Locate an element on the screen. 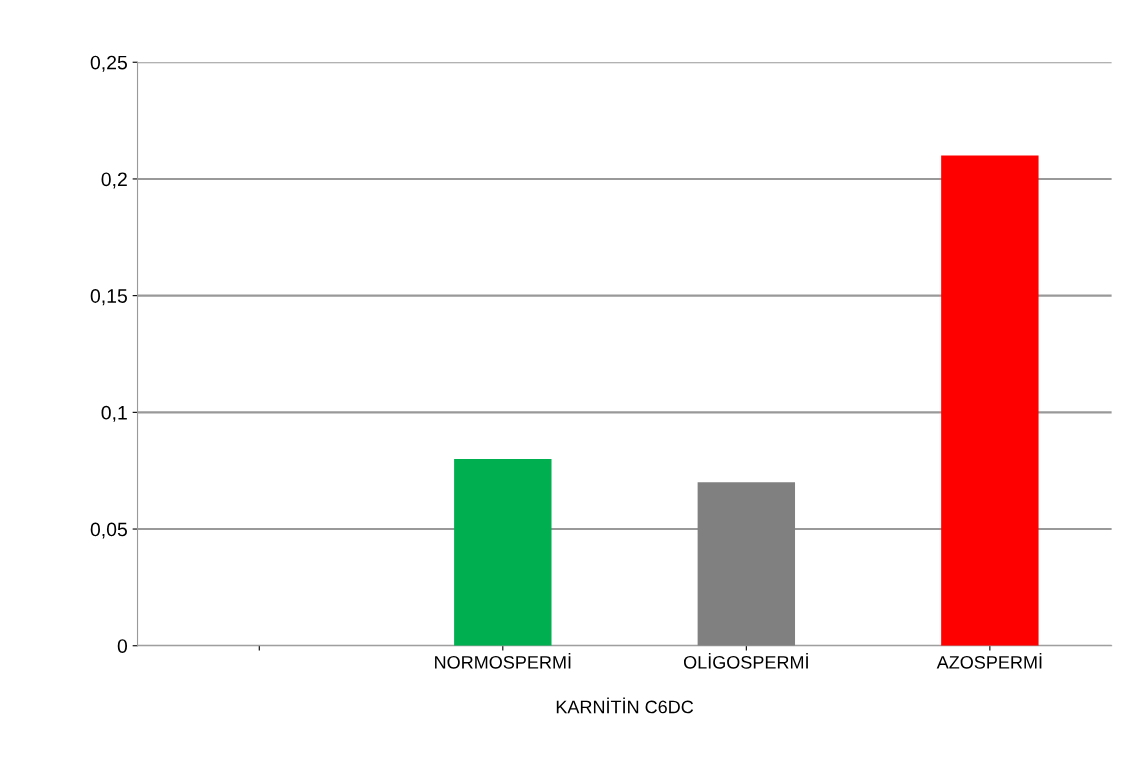  x-tick-label: OLİGOSPERMİ is located at coordinates (745, 660).